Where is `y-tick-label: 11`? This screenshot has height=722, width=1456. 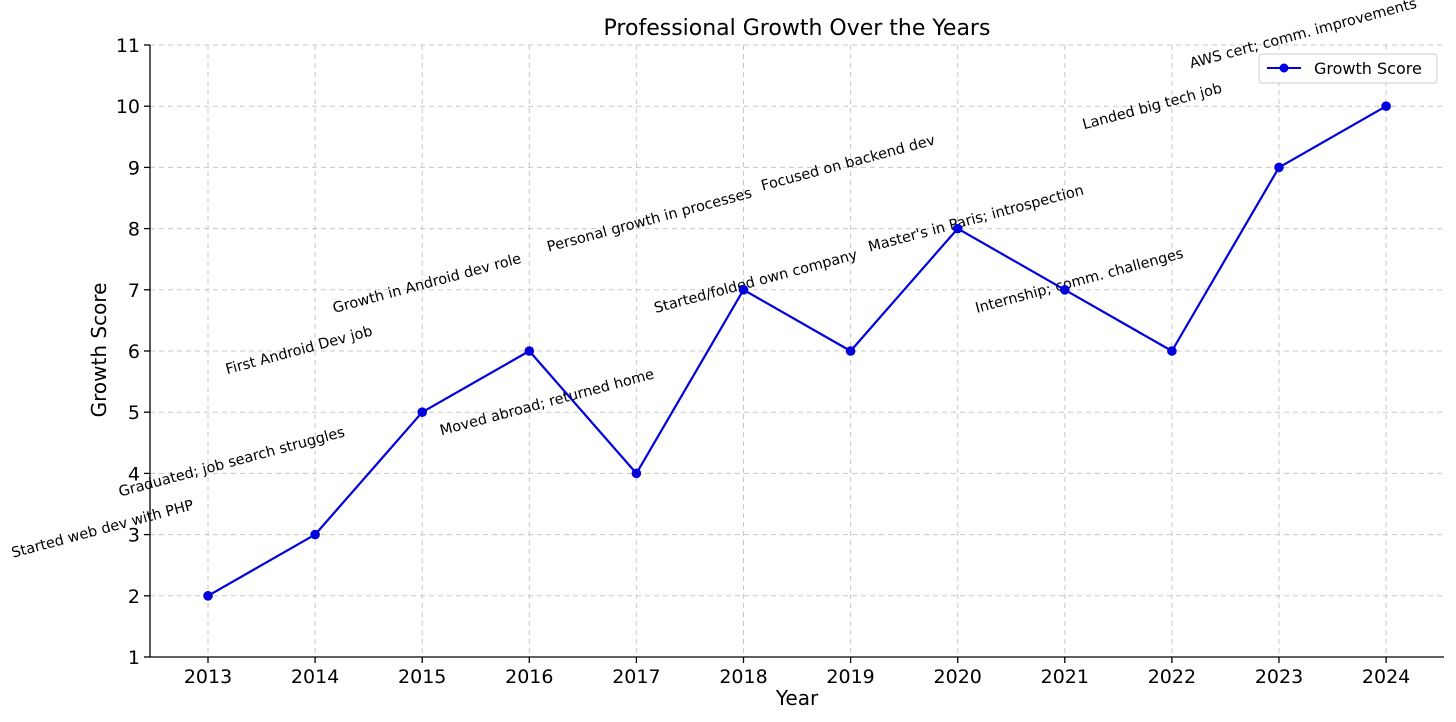
y-tick-label: 11 is located at coordinates (128, 46).